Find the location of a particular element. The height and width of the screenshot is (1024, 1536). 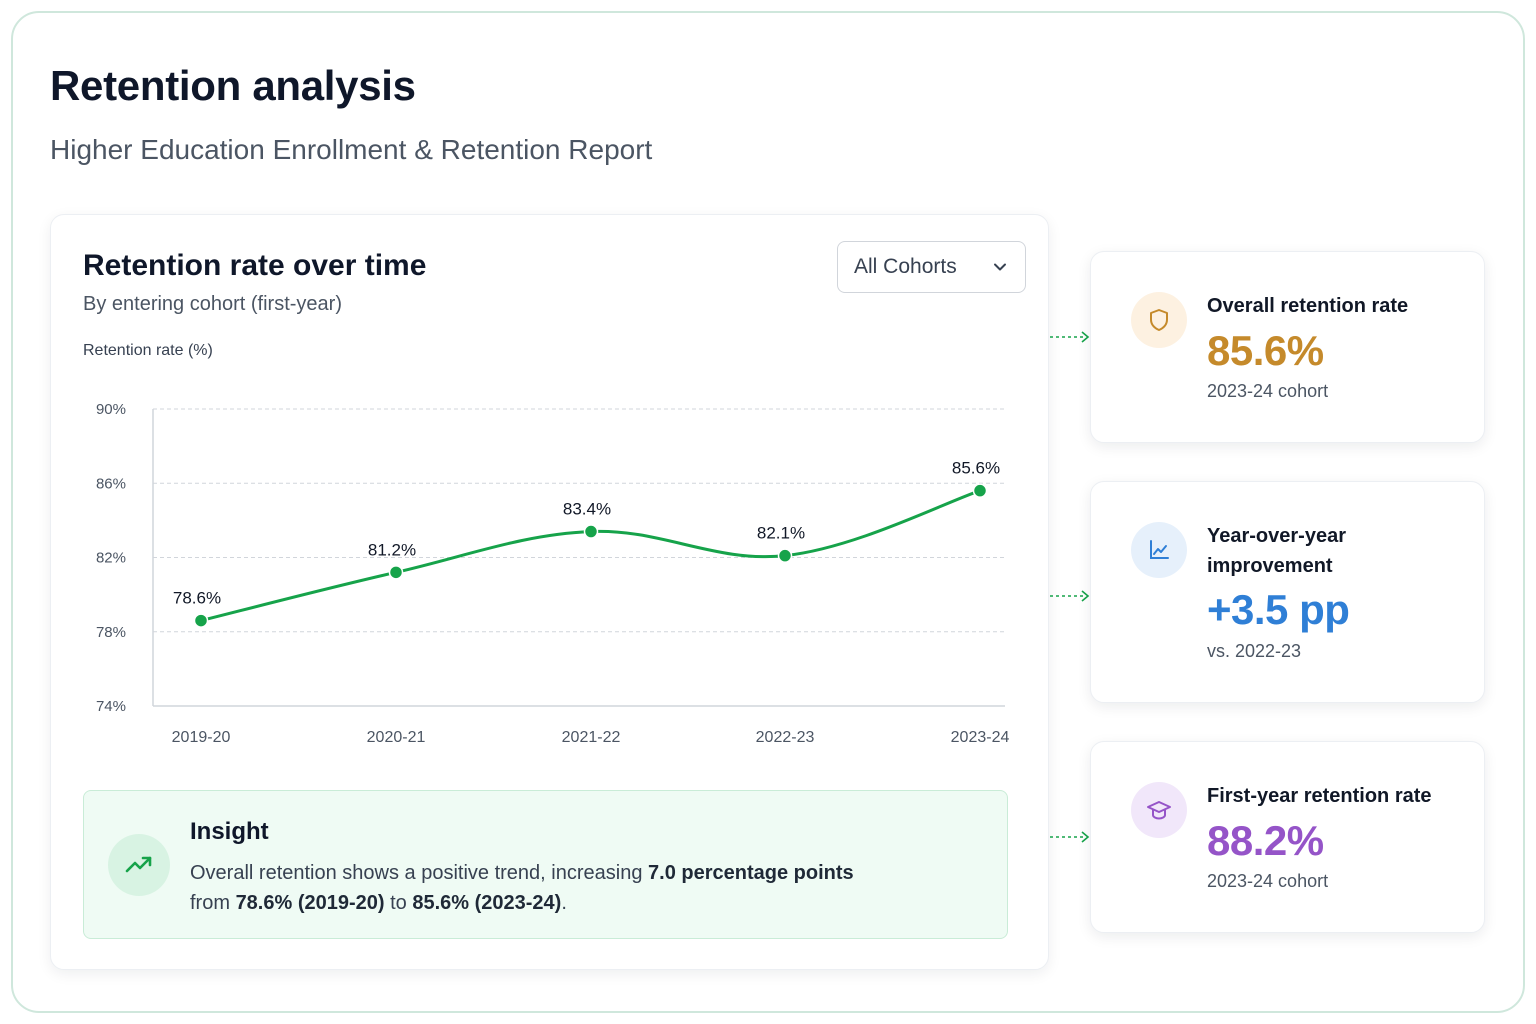

kpi-value: 85.6% is located at coordinates (1265, 350).